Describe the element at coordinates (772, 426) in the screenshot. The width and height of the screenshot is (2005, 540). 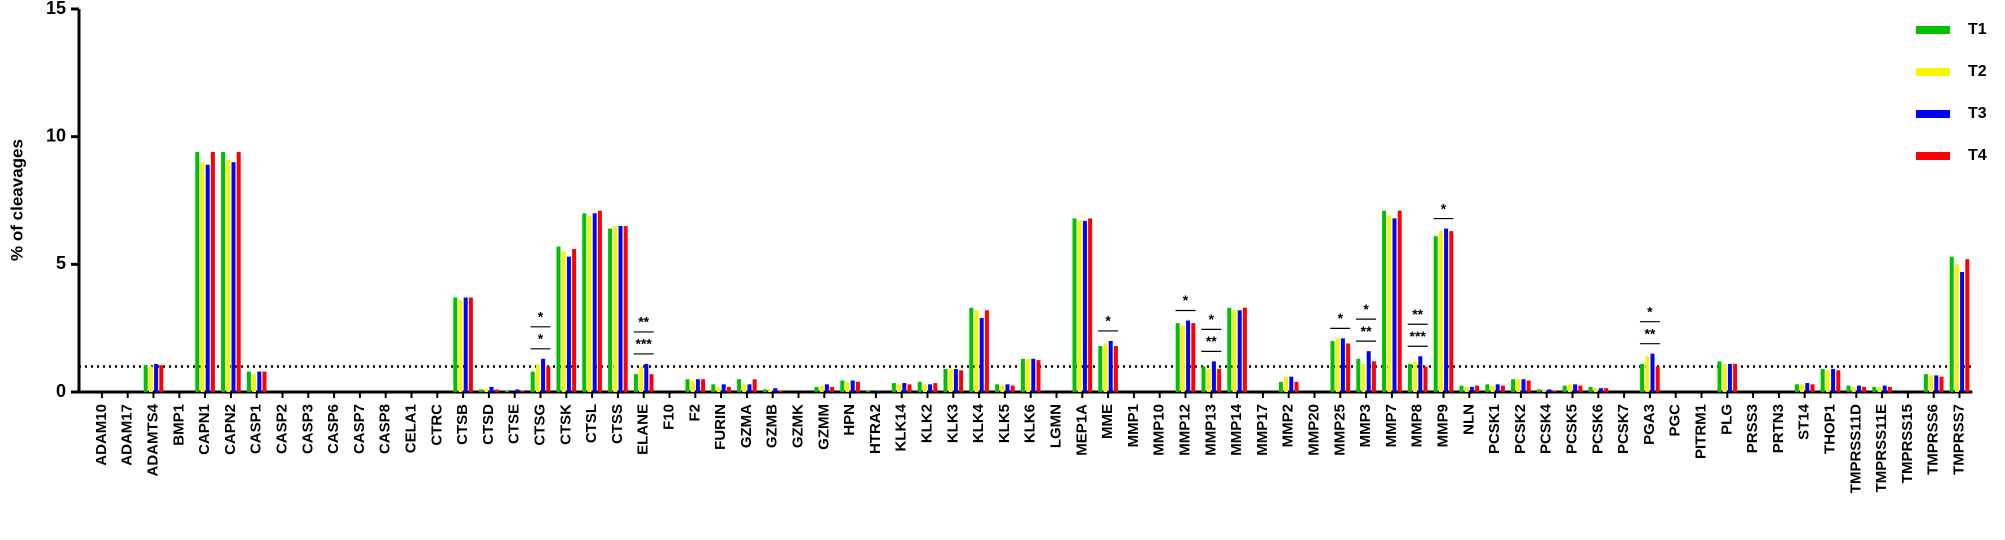
I see `x-tick-label: GZMB` at that location.